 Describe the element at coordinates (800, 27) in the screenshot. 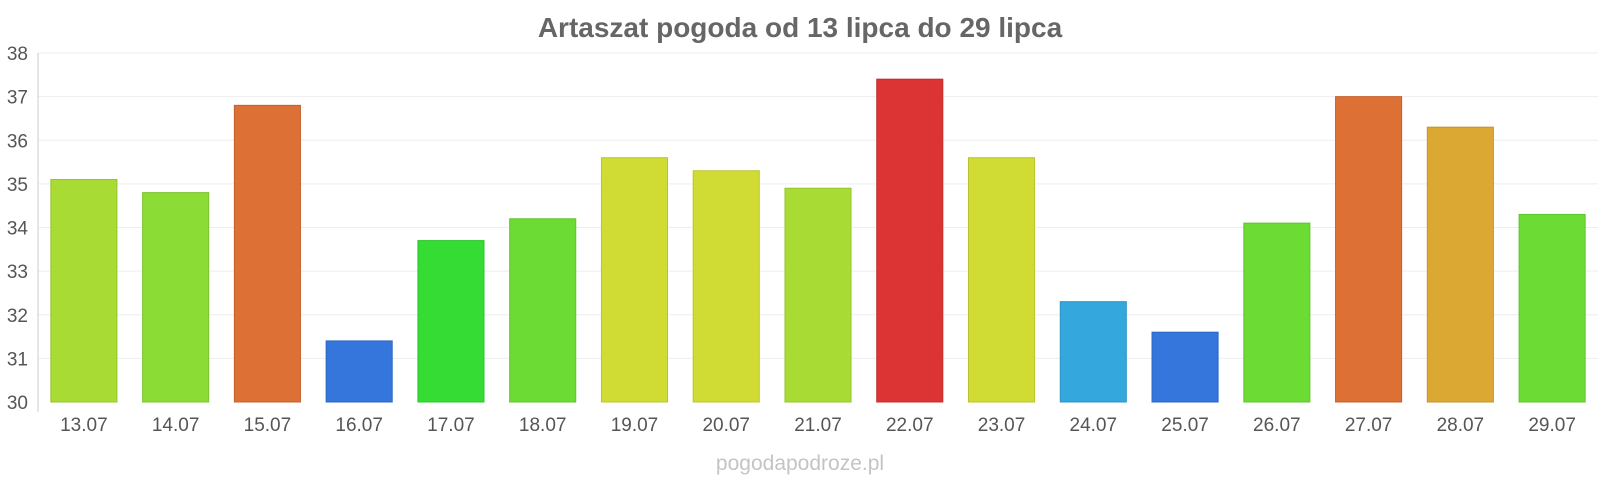

I see `chart-title: Artaszat pogoda od 13 lipca do 29 lipca` at that location.